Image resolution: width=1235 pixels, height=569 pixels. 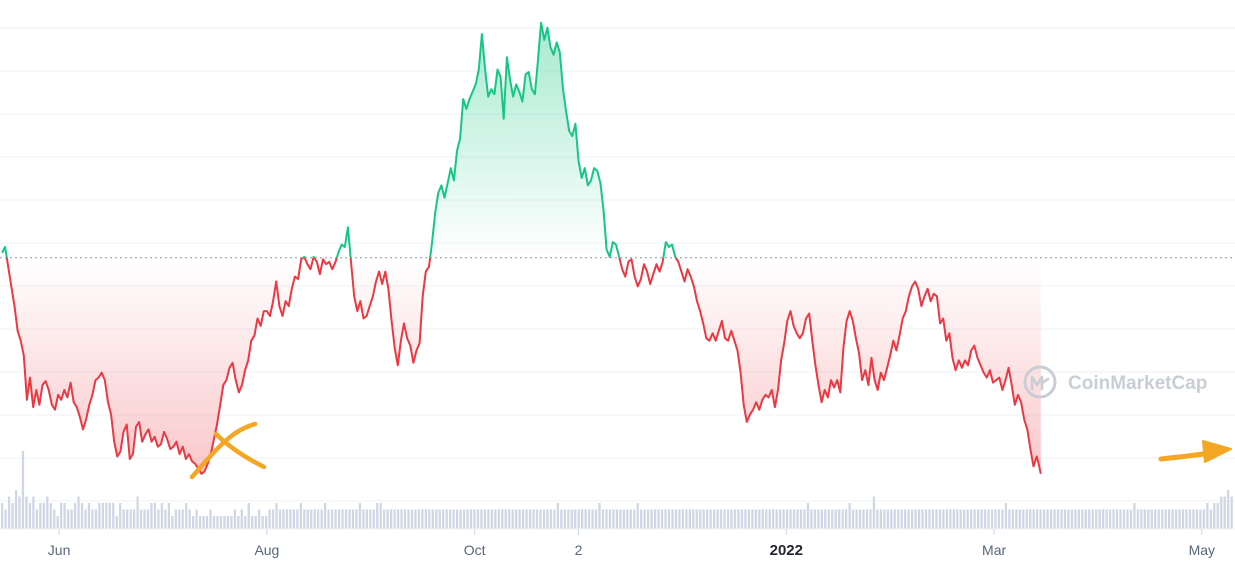 What do you see at coordinates (579, 550) in the screenshot?
I see `x-axis-tick-label: 2` at bounding box center [579, 550].